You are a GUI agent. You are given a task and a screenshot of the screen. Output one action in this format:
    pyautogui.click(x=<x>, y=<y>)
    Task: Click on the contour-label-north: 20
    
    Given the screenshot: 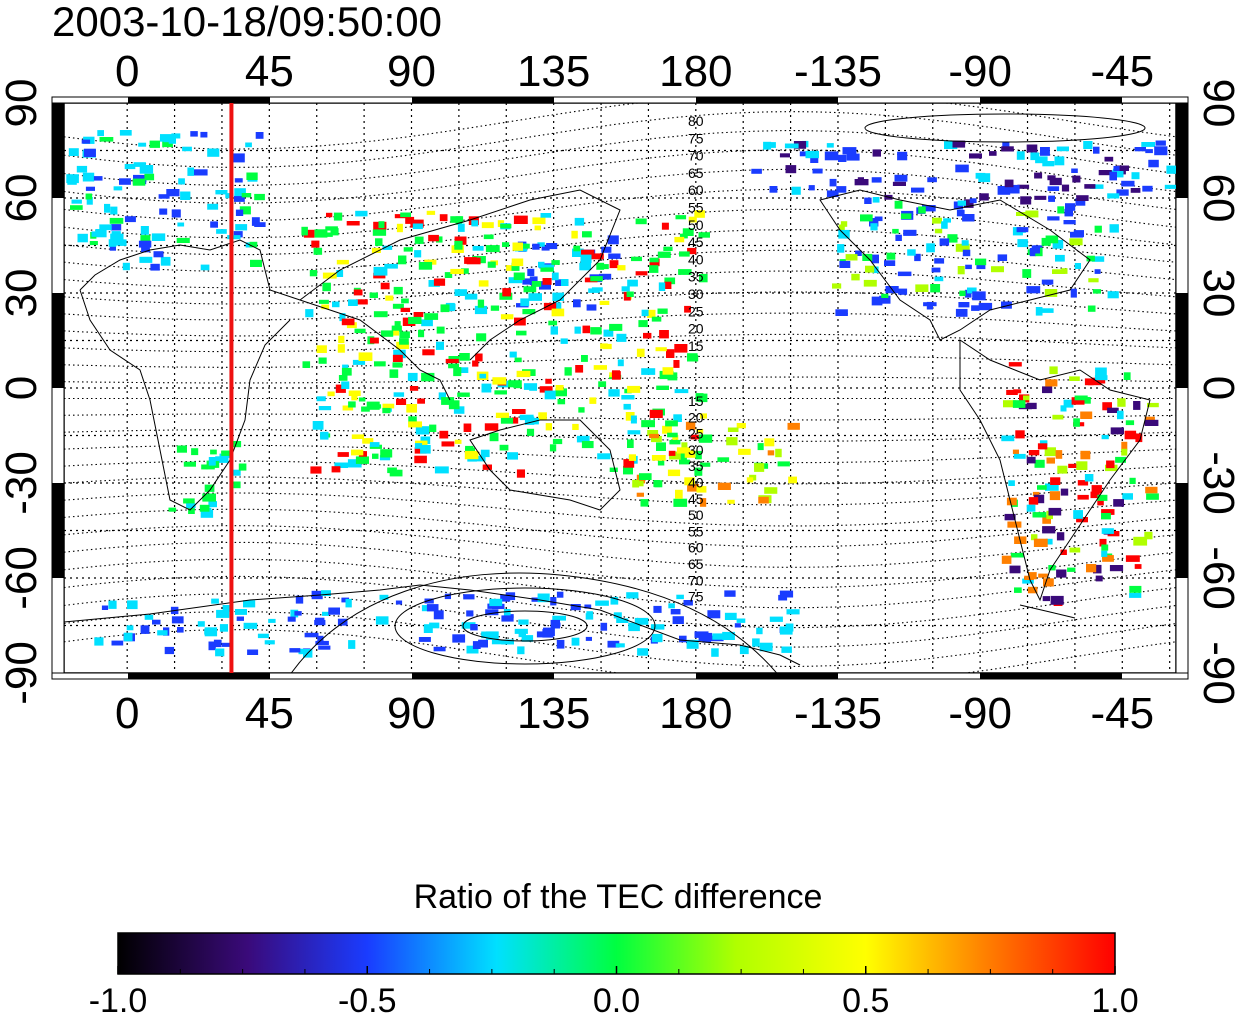 What is the action you would take?
    pyautogui.click(x=696, y=329)
    